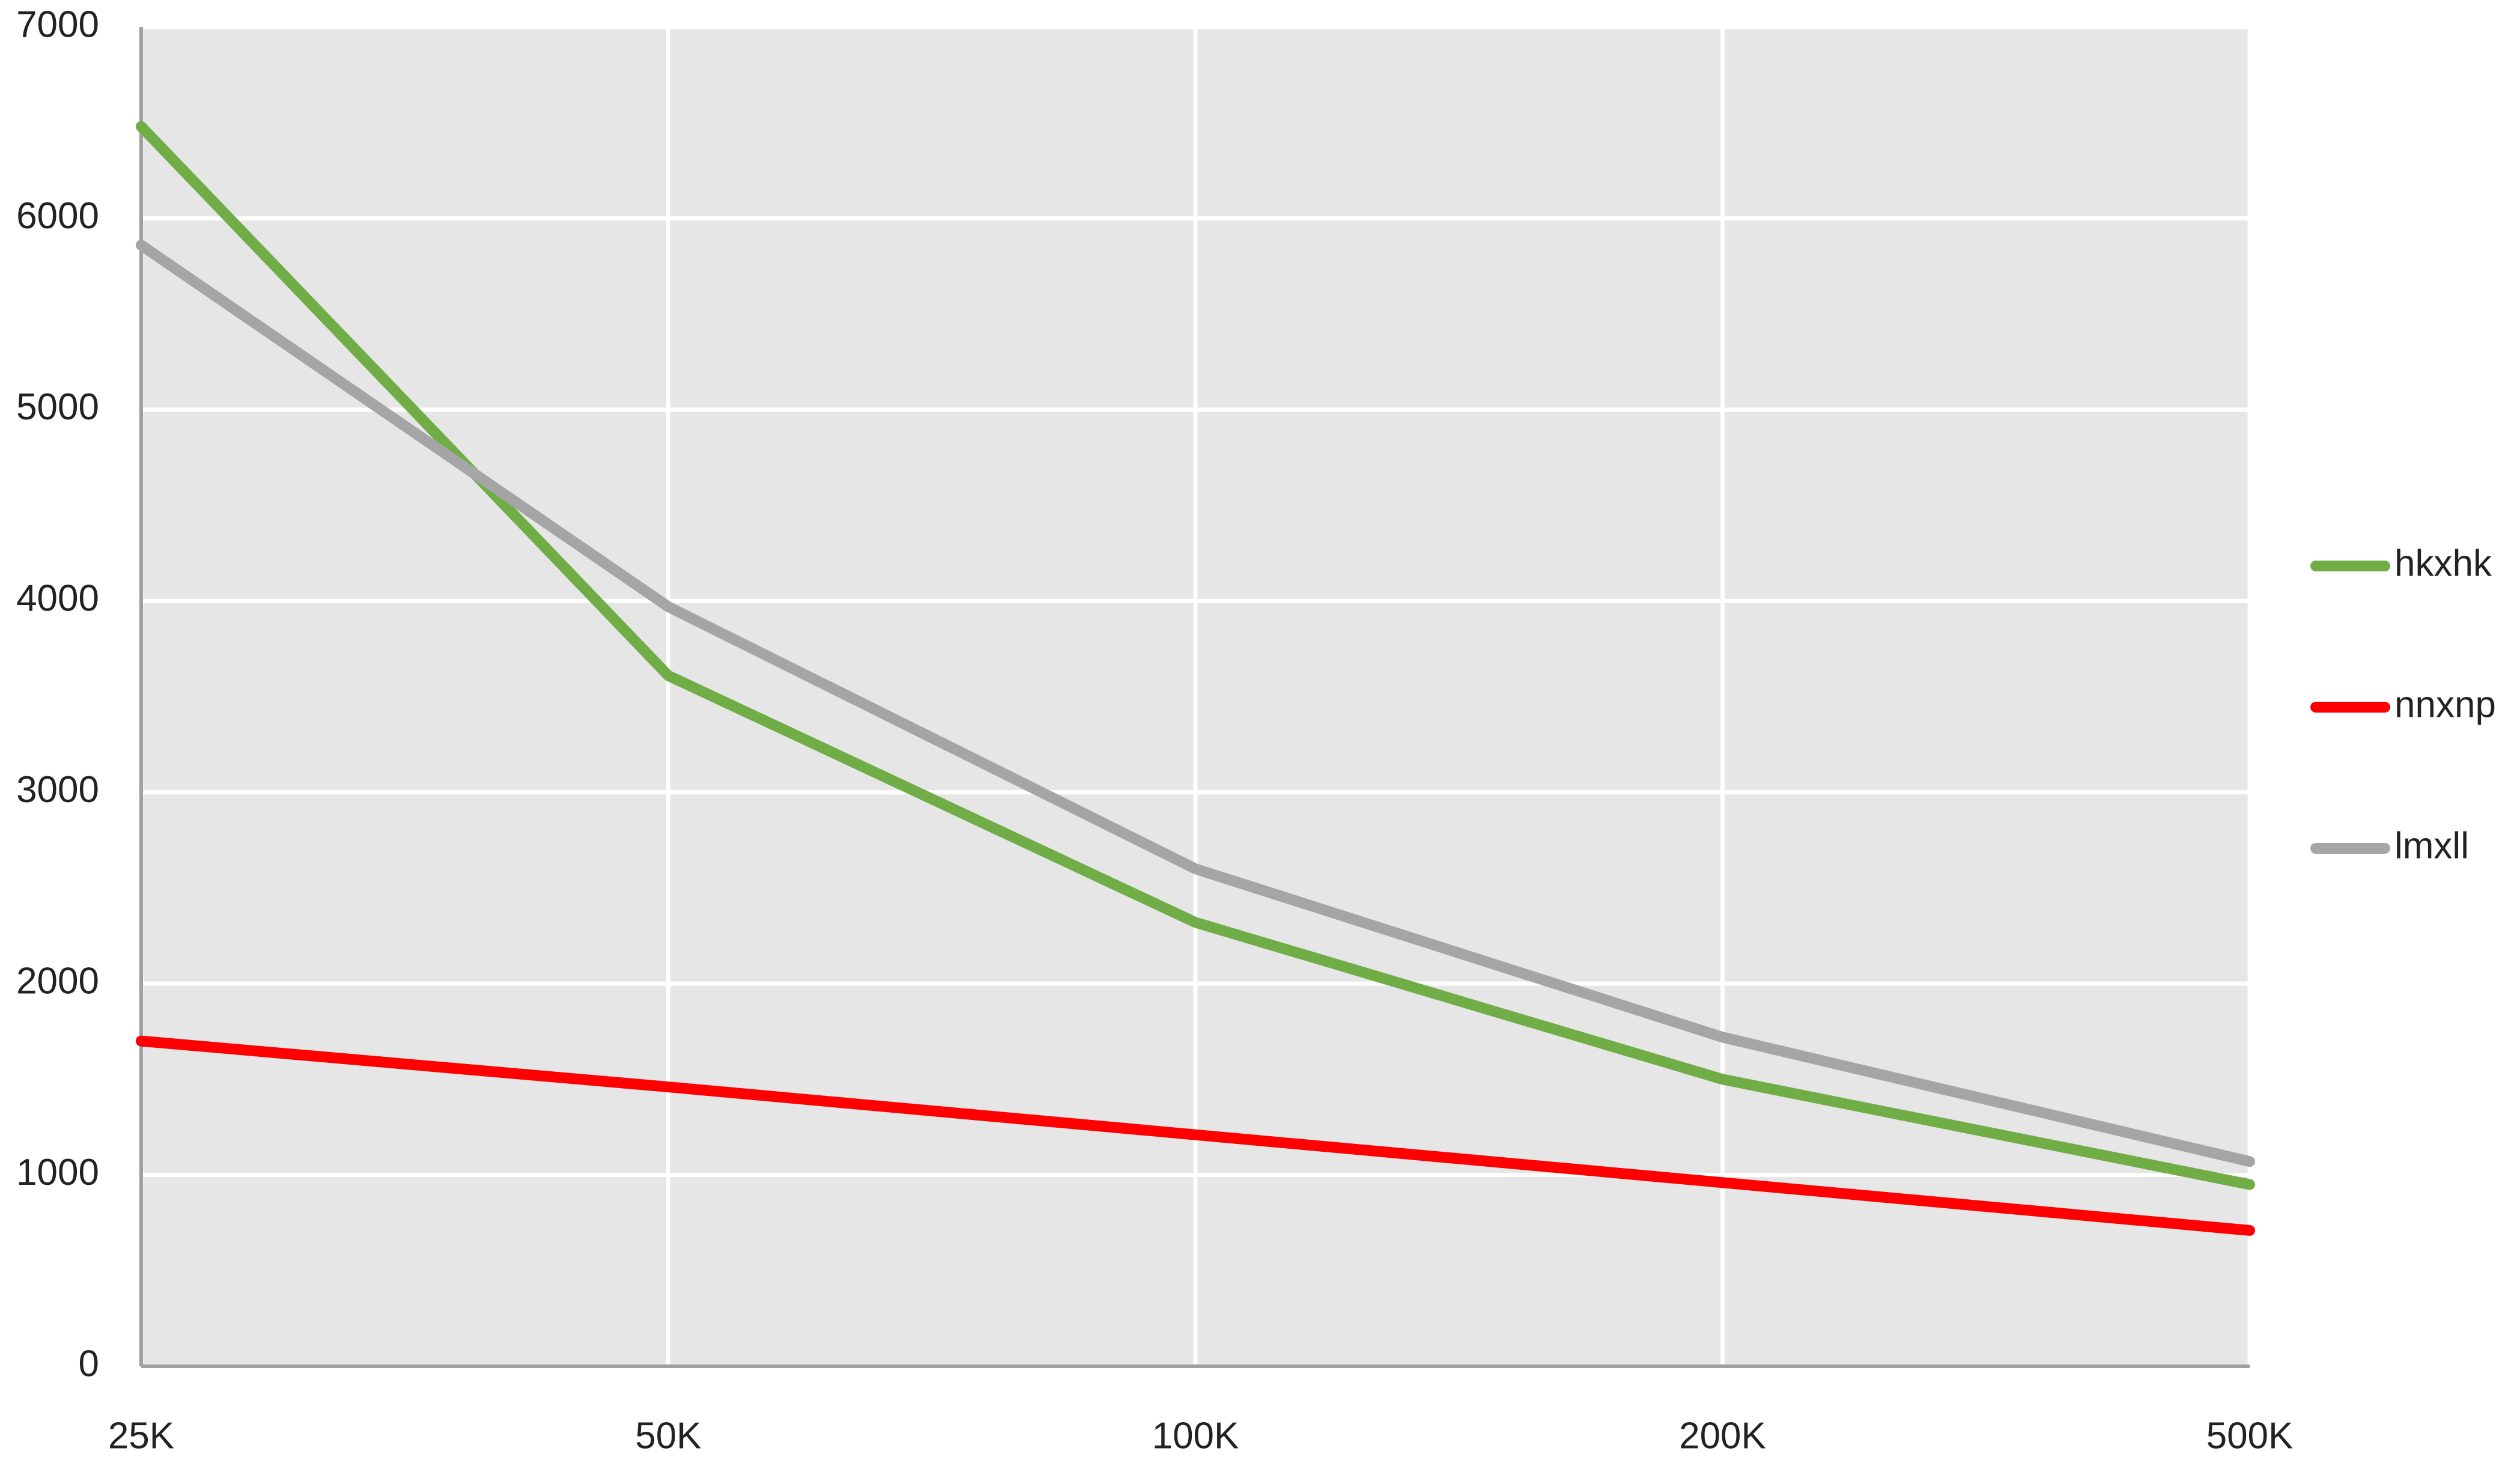 The image size is (2520, 1463). Describe the element at coordinates (2250, 1436) in the screenshot. I see `x-tick-label: 500K` at that location.